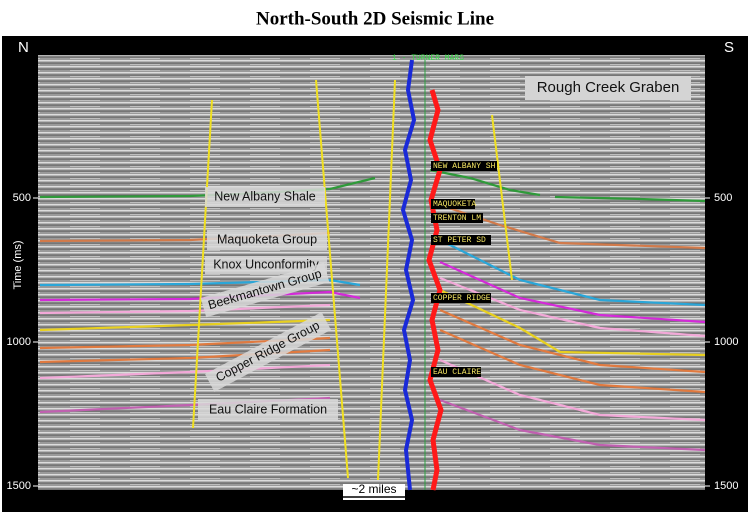  What do you see at coordinates (462, 298) in the screenshot?
I see `well-top: COPPER RIDGE` at bounding box center [462, 298].